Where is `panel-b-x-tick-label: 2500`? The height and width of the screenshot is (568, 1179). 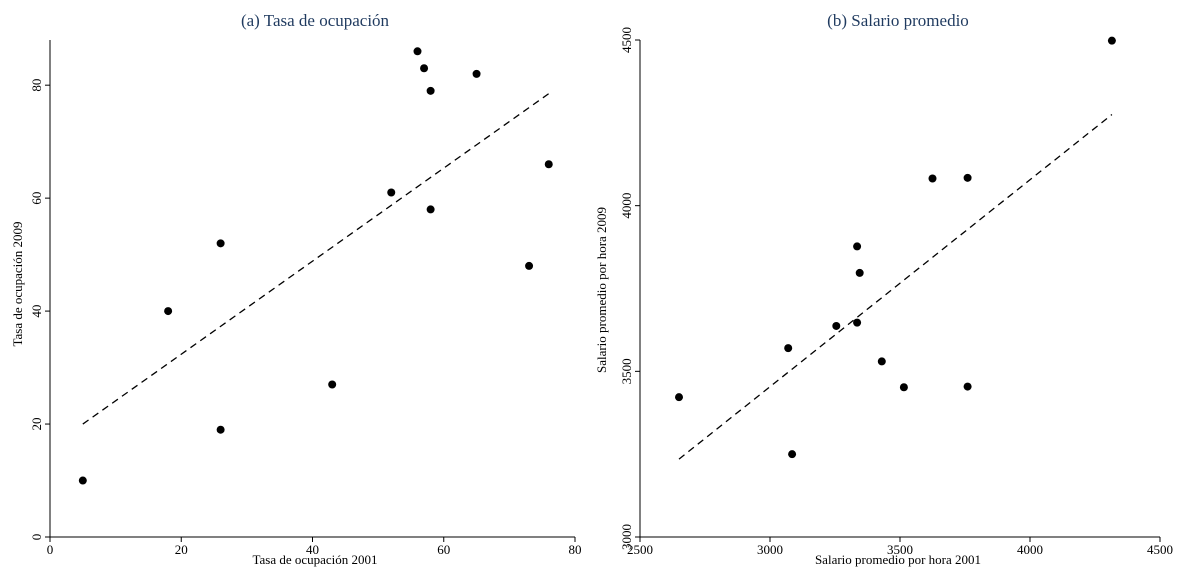
panel-b-x-tick-label: 2500 is located at coordinates (640, 549).